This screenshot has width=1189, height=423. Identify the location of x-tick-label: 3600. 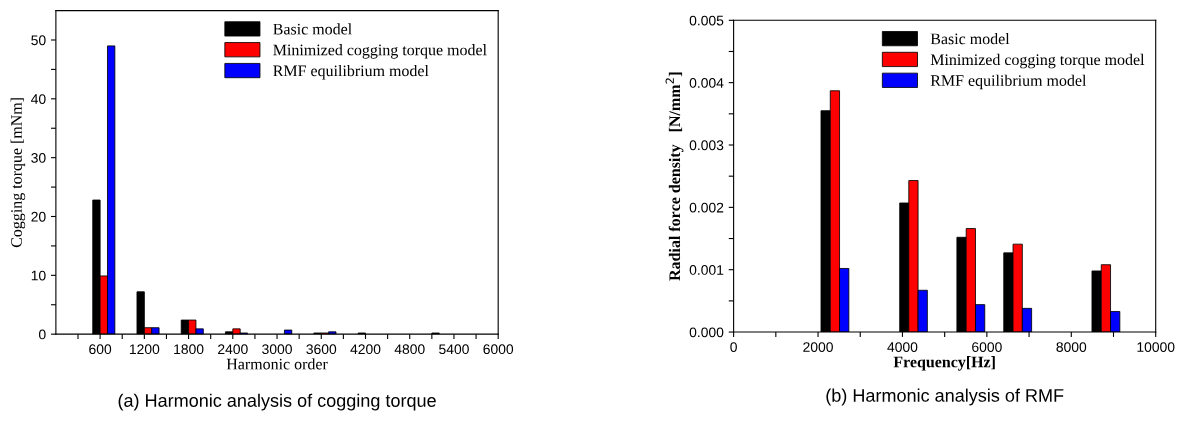
(321, 349).